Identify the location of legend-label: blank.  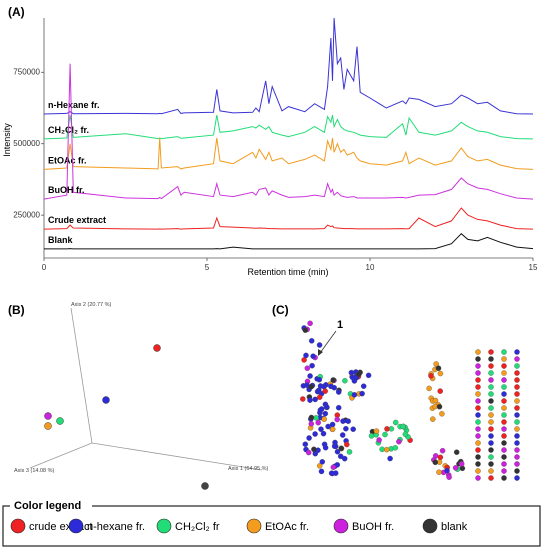
(454, 527).